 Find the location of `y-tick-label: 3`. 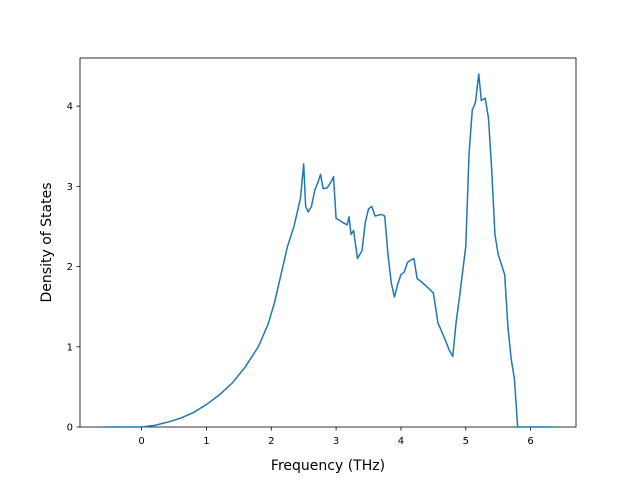

y-tick-label: 3 is located at coordinates (70, 187).